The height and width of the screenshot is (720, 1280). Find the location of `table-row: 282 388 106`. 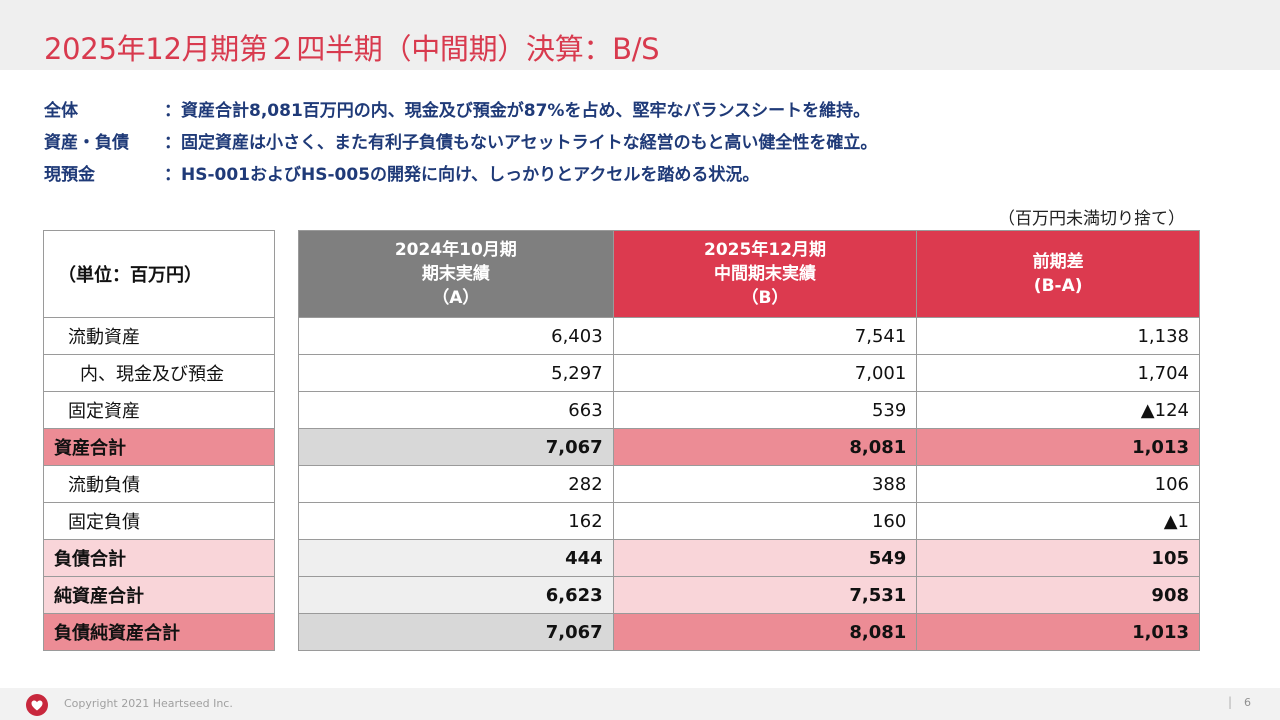

table-row: 282 388 106 is located at coordinates (749, 484).